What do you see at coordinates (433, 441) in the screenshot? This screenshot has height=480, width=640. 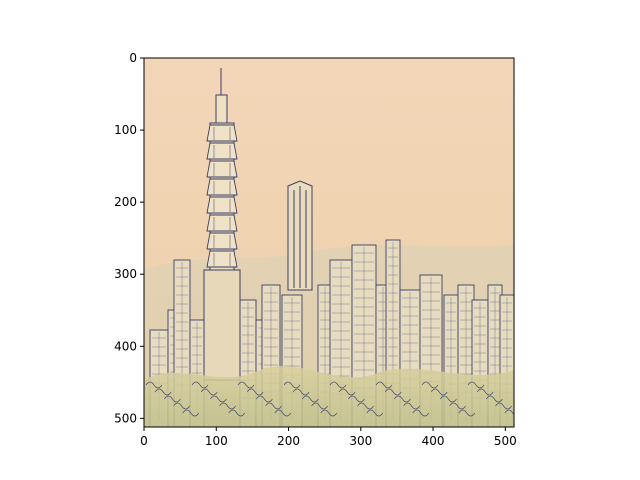 I see `x-tick-label: 400` at bounding box center [433, 441].